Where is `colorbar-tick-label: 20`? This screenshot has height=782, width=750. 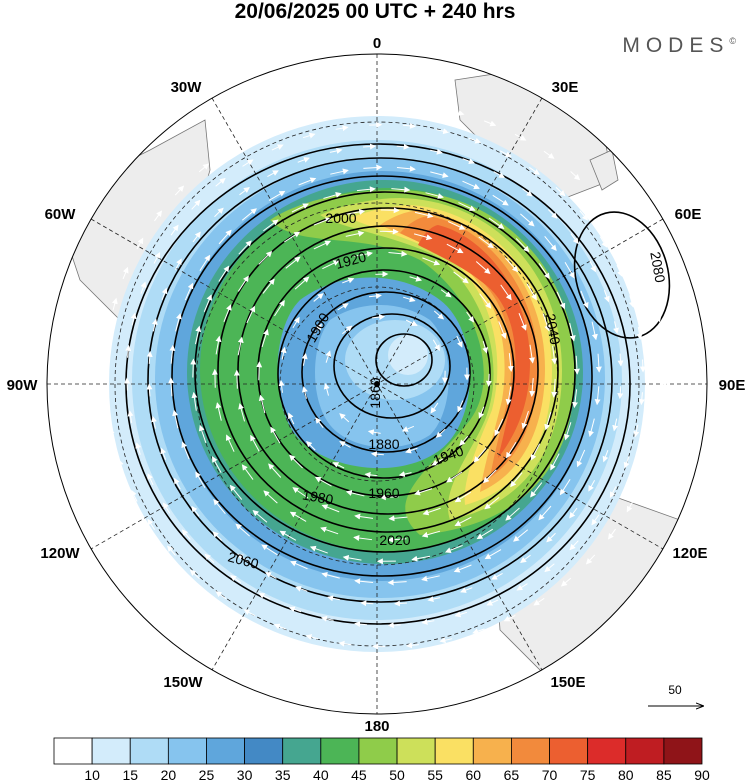 colorbar-tick-label: 20 is located at coordinates (169, 774).